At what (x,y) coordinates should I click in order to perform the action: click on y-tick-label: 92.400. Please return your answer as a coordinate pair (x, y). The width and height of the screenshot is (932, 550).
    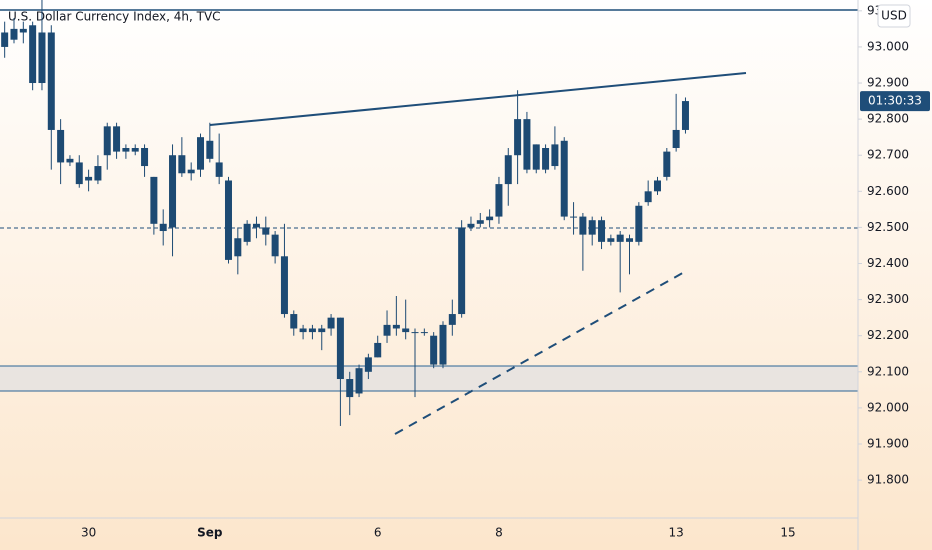
    Looking at the image, I should click on (888, 263).